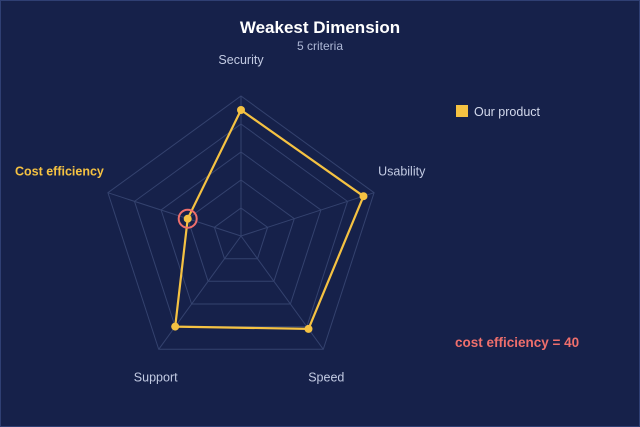  Describe the element at coordinates (402, 172) in the screenshot. I see `axis-label-usability: Usability` at that location.